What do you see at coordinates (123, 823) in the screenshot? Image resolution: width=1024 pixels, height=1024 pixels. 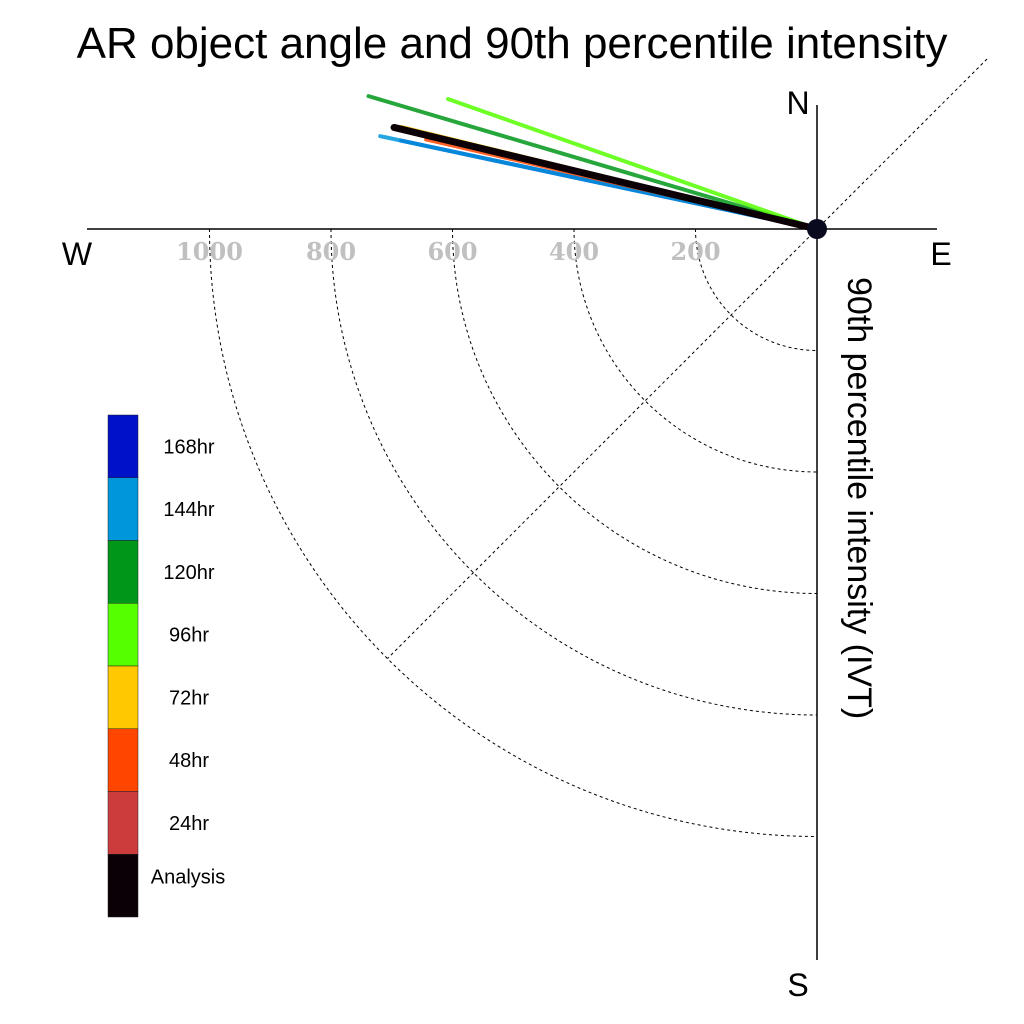 I see `legend-swatch-24hr` at bounding box center [123, 823].